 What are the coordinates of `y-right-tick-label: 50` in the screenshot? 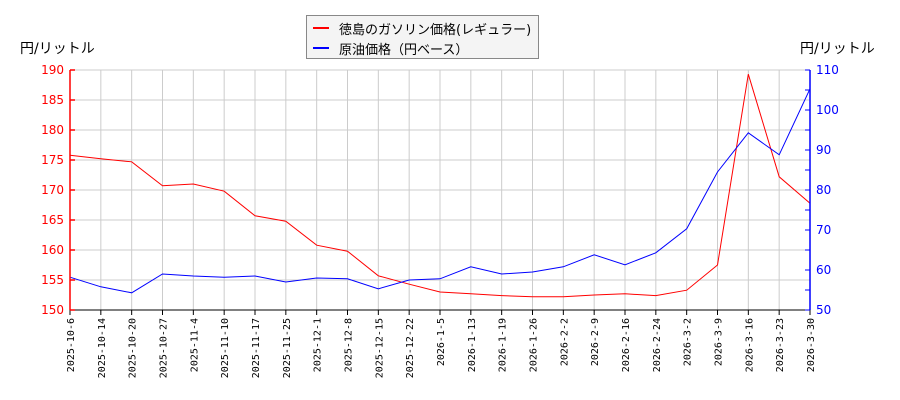 It's located at (823, 310).